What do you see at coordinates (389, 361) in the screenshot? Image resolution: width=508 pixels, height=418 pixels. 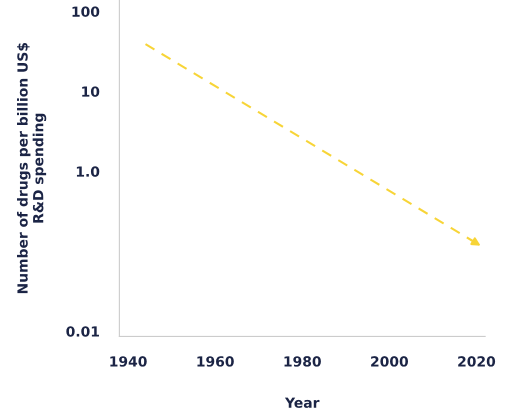 I see `x-tick-label: 2000` at bounding box center [389, 361].